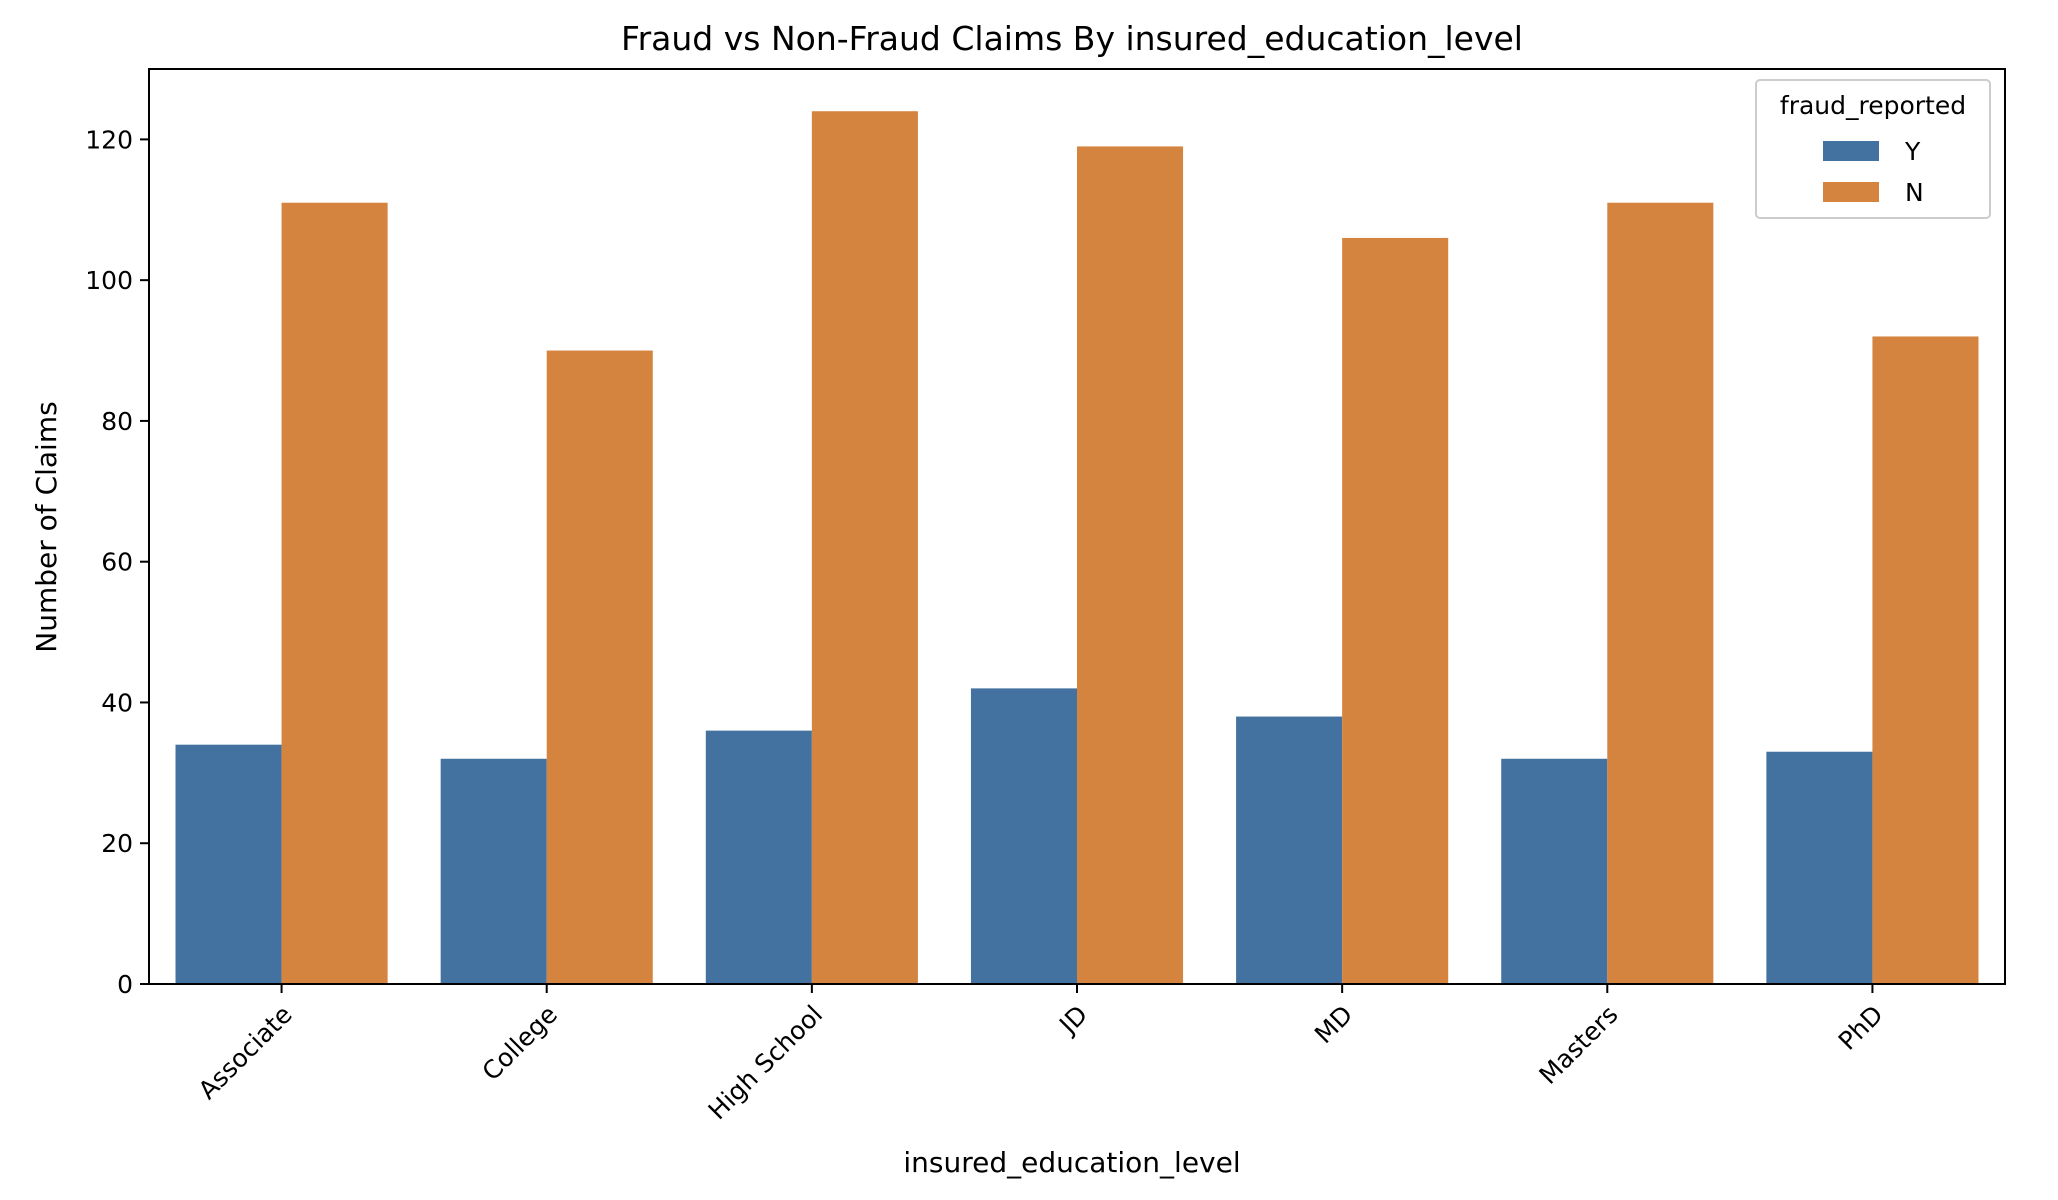 This screenshot has width=2058, height=1200. What do you see at coordinates (1819, 867) in the screenshot?
I see `bar-Y-phd` at bounding box center [1819, 867].